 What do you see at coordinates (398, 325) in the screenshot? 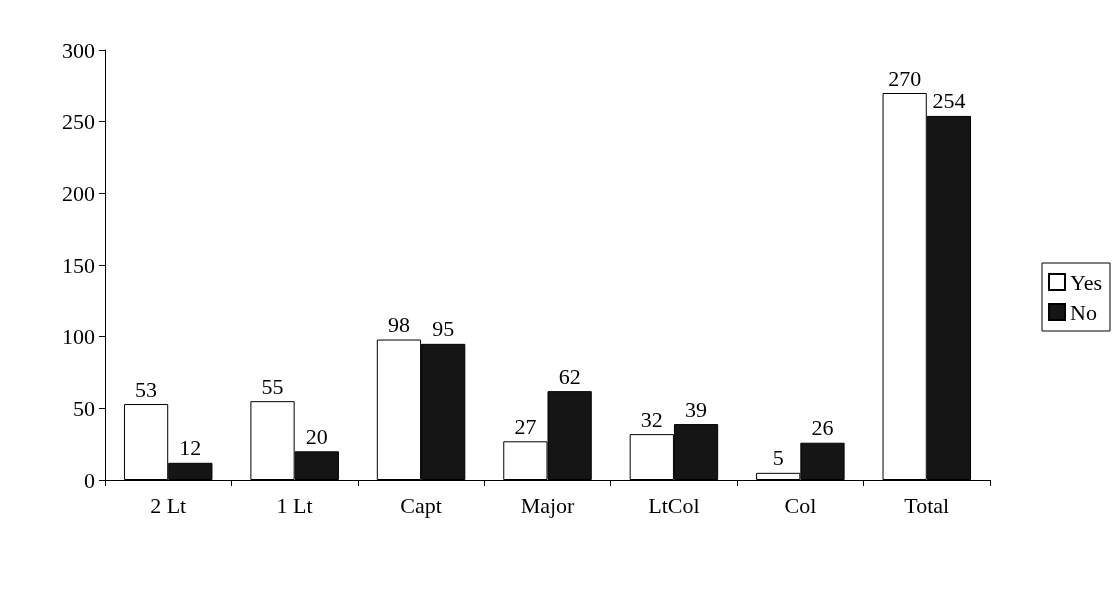
I see `data-label: 98` at bounding box center [398, 325].